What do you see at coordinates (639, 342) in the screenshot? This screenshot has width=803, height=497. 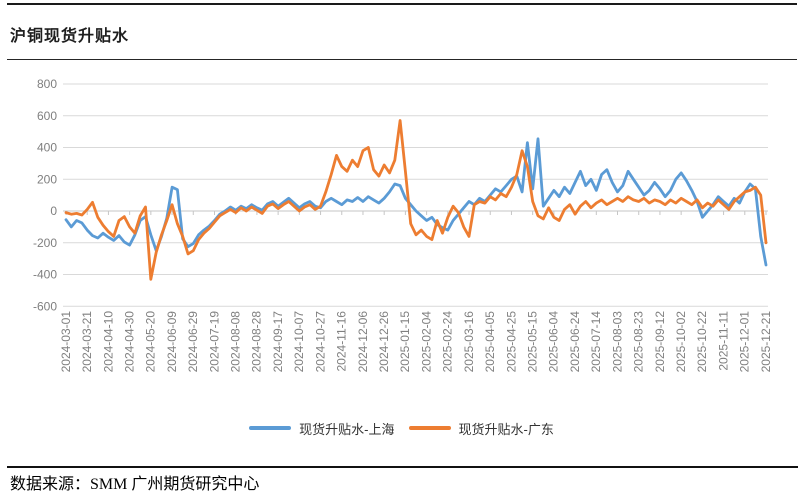 I see `x-axis-label: 2025-08-23` at bounding box center [639, 342].